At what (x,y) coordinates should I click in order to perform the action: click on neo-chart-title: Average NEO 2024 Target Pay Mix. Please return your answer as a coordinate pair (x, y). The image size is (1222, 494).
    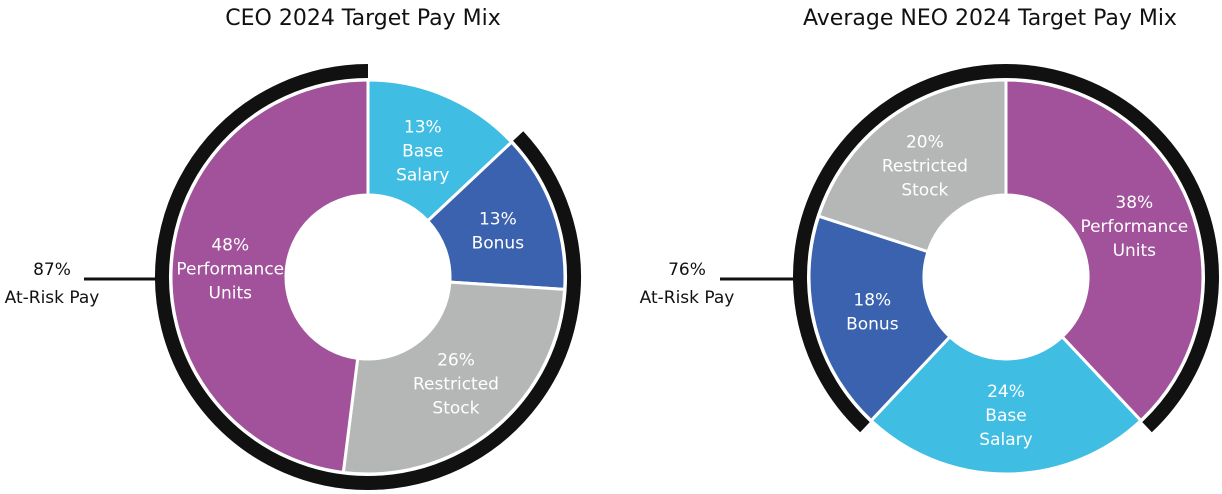
    Looking at the image, I should click on (990, 18).